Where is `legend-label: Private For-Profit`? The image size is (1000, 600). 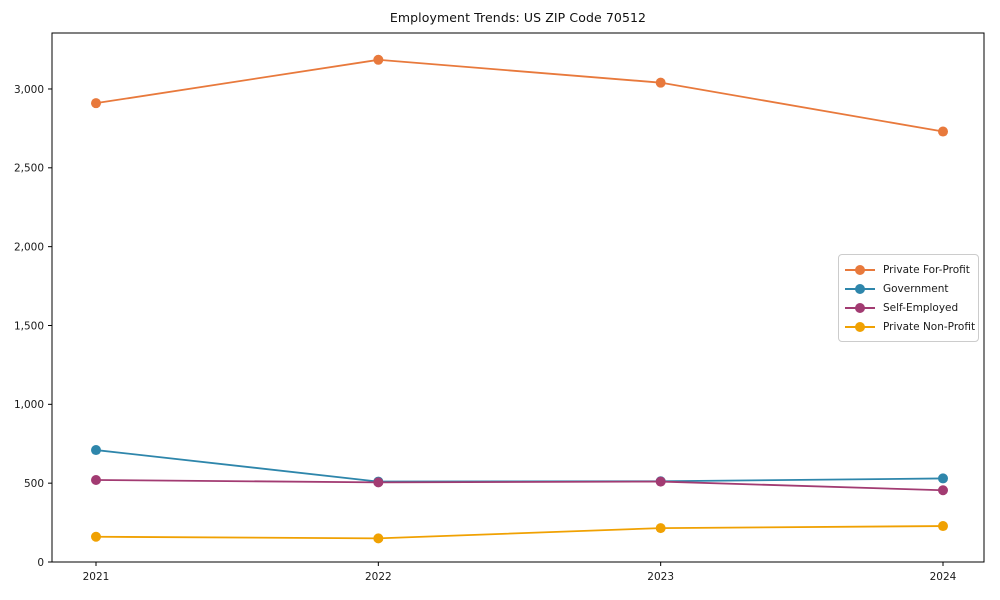
legend-label: Private For-Profit is located at coordinates (926, 269).